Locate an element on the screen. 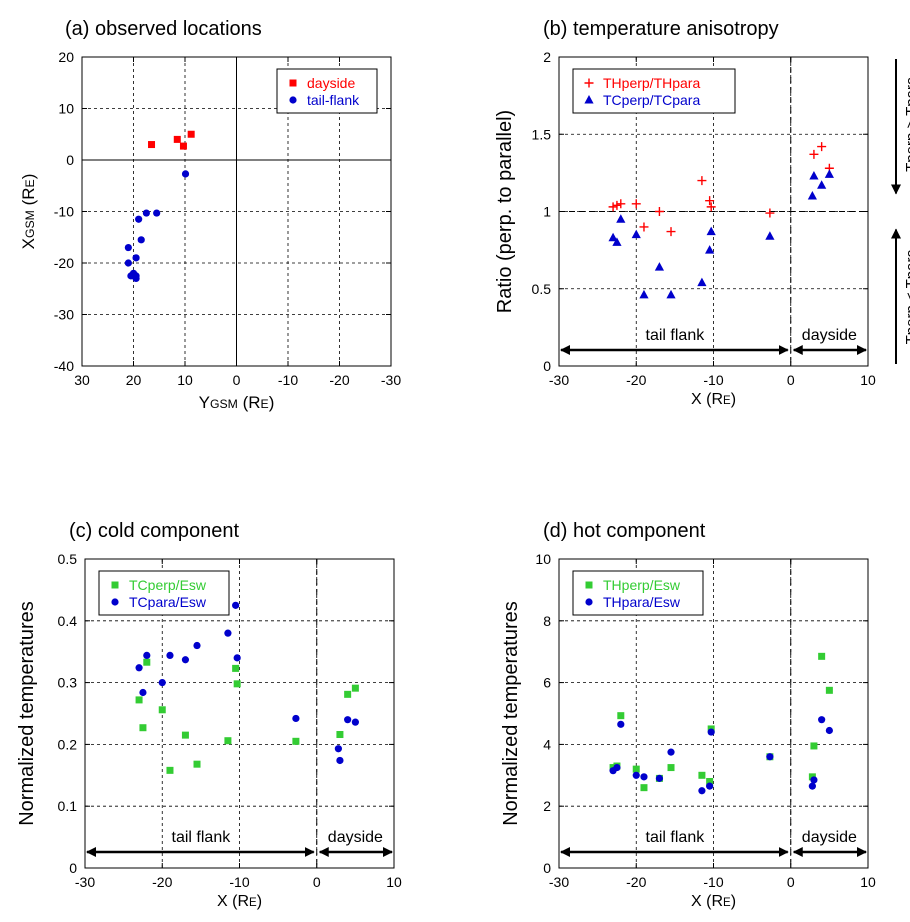 This screenshot has height=922, width=910. y-tick-label: 6 is located at coordinates (547, 683).